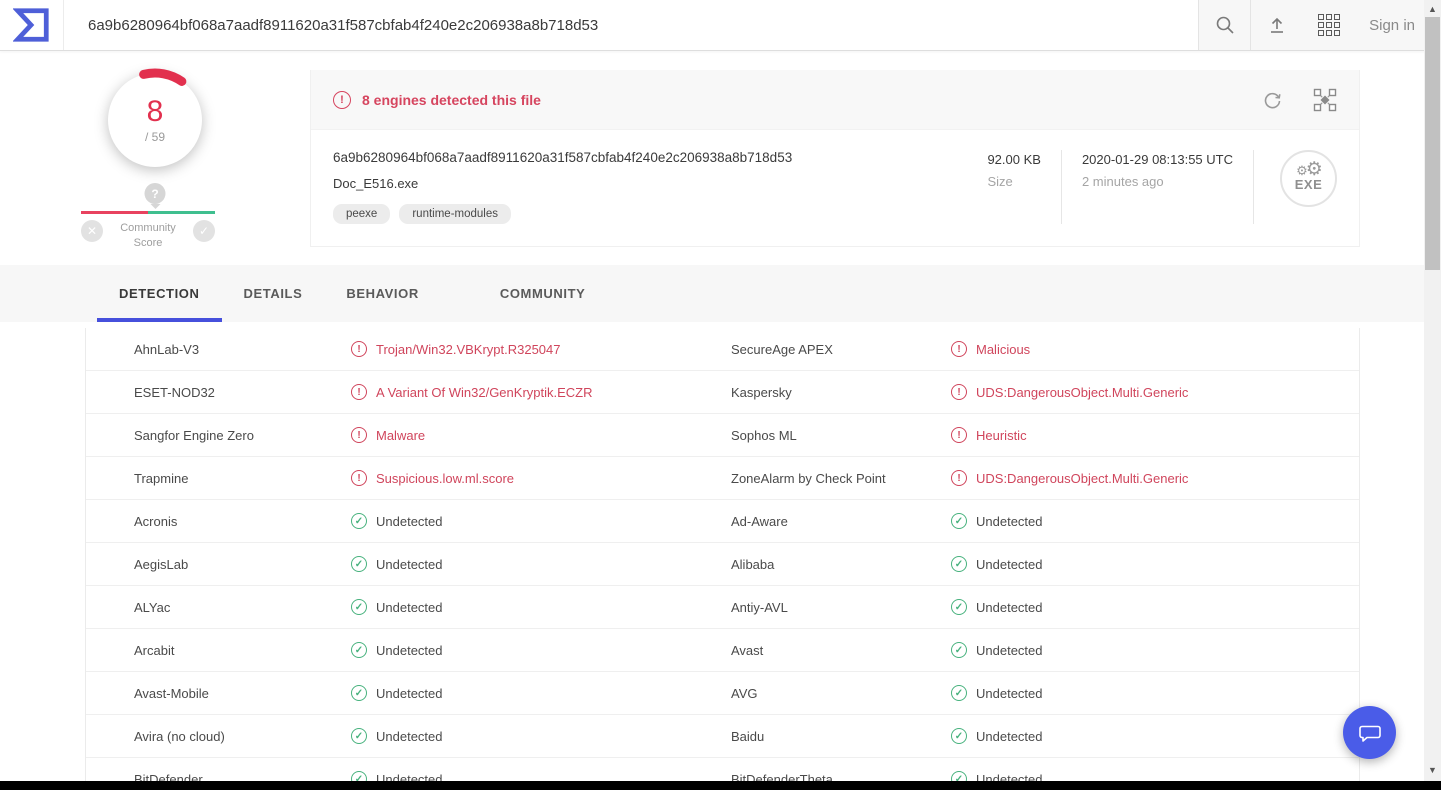 The height and width of the screenshot is (790, 1441). I want to click on tab-behavior: BEHAVIOR, so click(382, 293).